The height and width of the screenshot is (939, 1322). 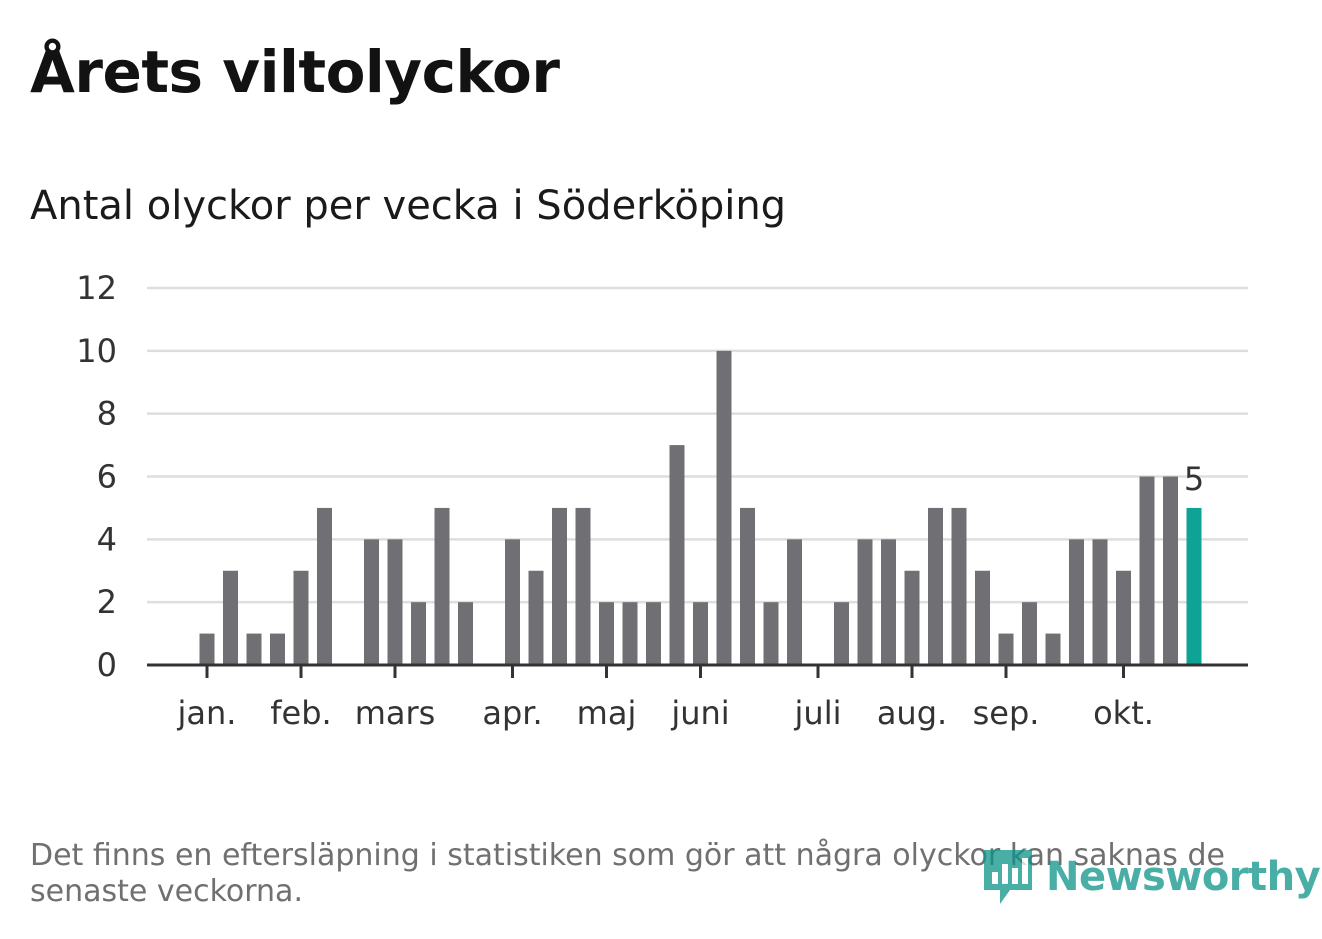 I want to click on newsworthy-logo: Newsworthy, so click(x=1150, y=877).